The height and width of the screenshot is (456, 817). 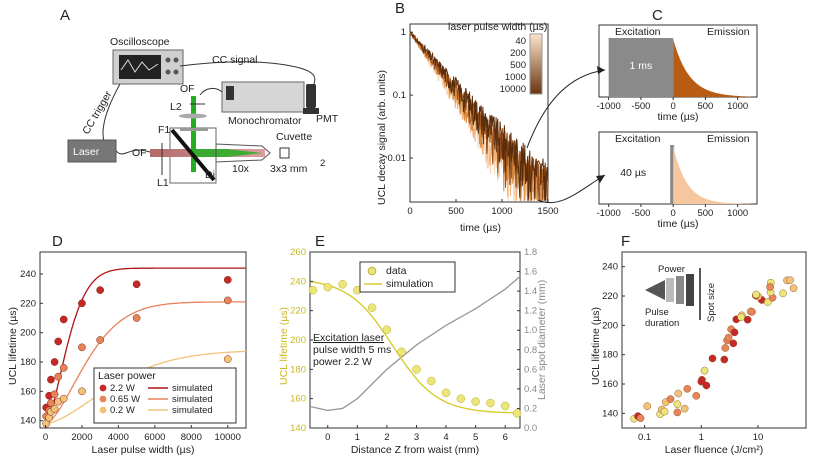 What do you see at coordinates (81, 437) in the screenshot?
I see `chart-d-xtick-label: 2000` at bounding box center [81, 437].